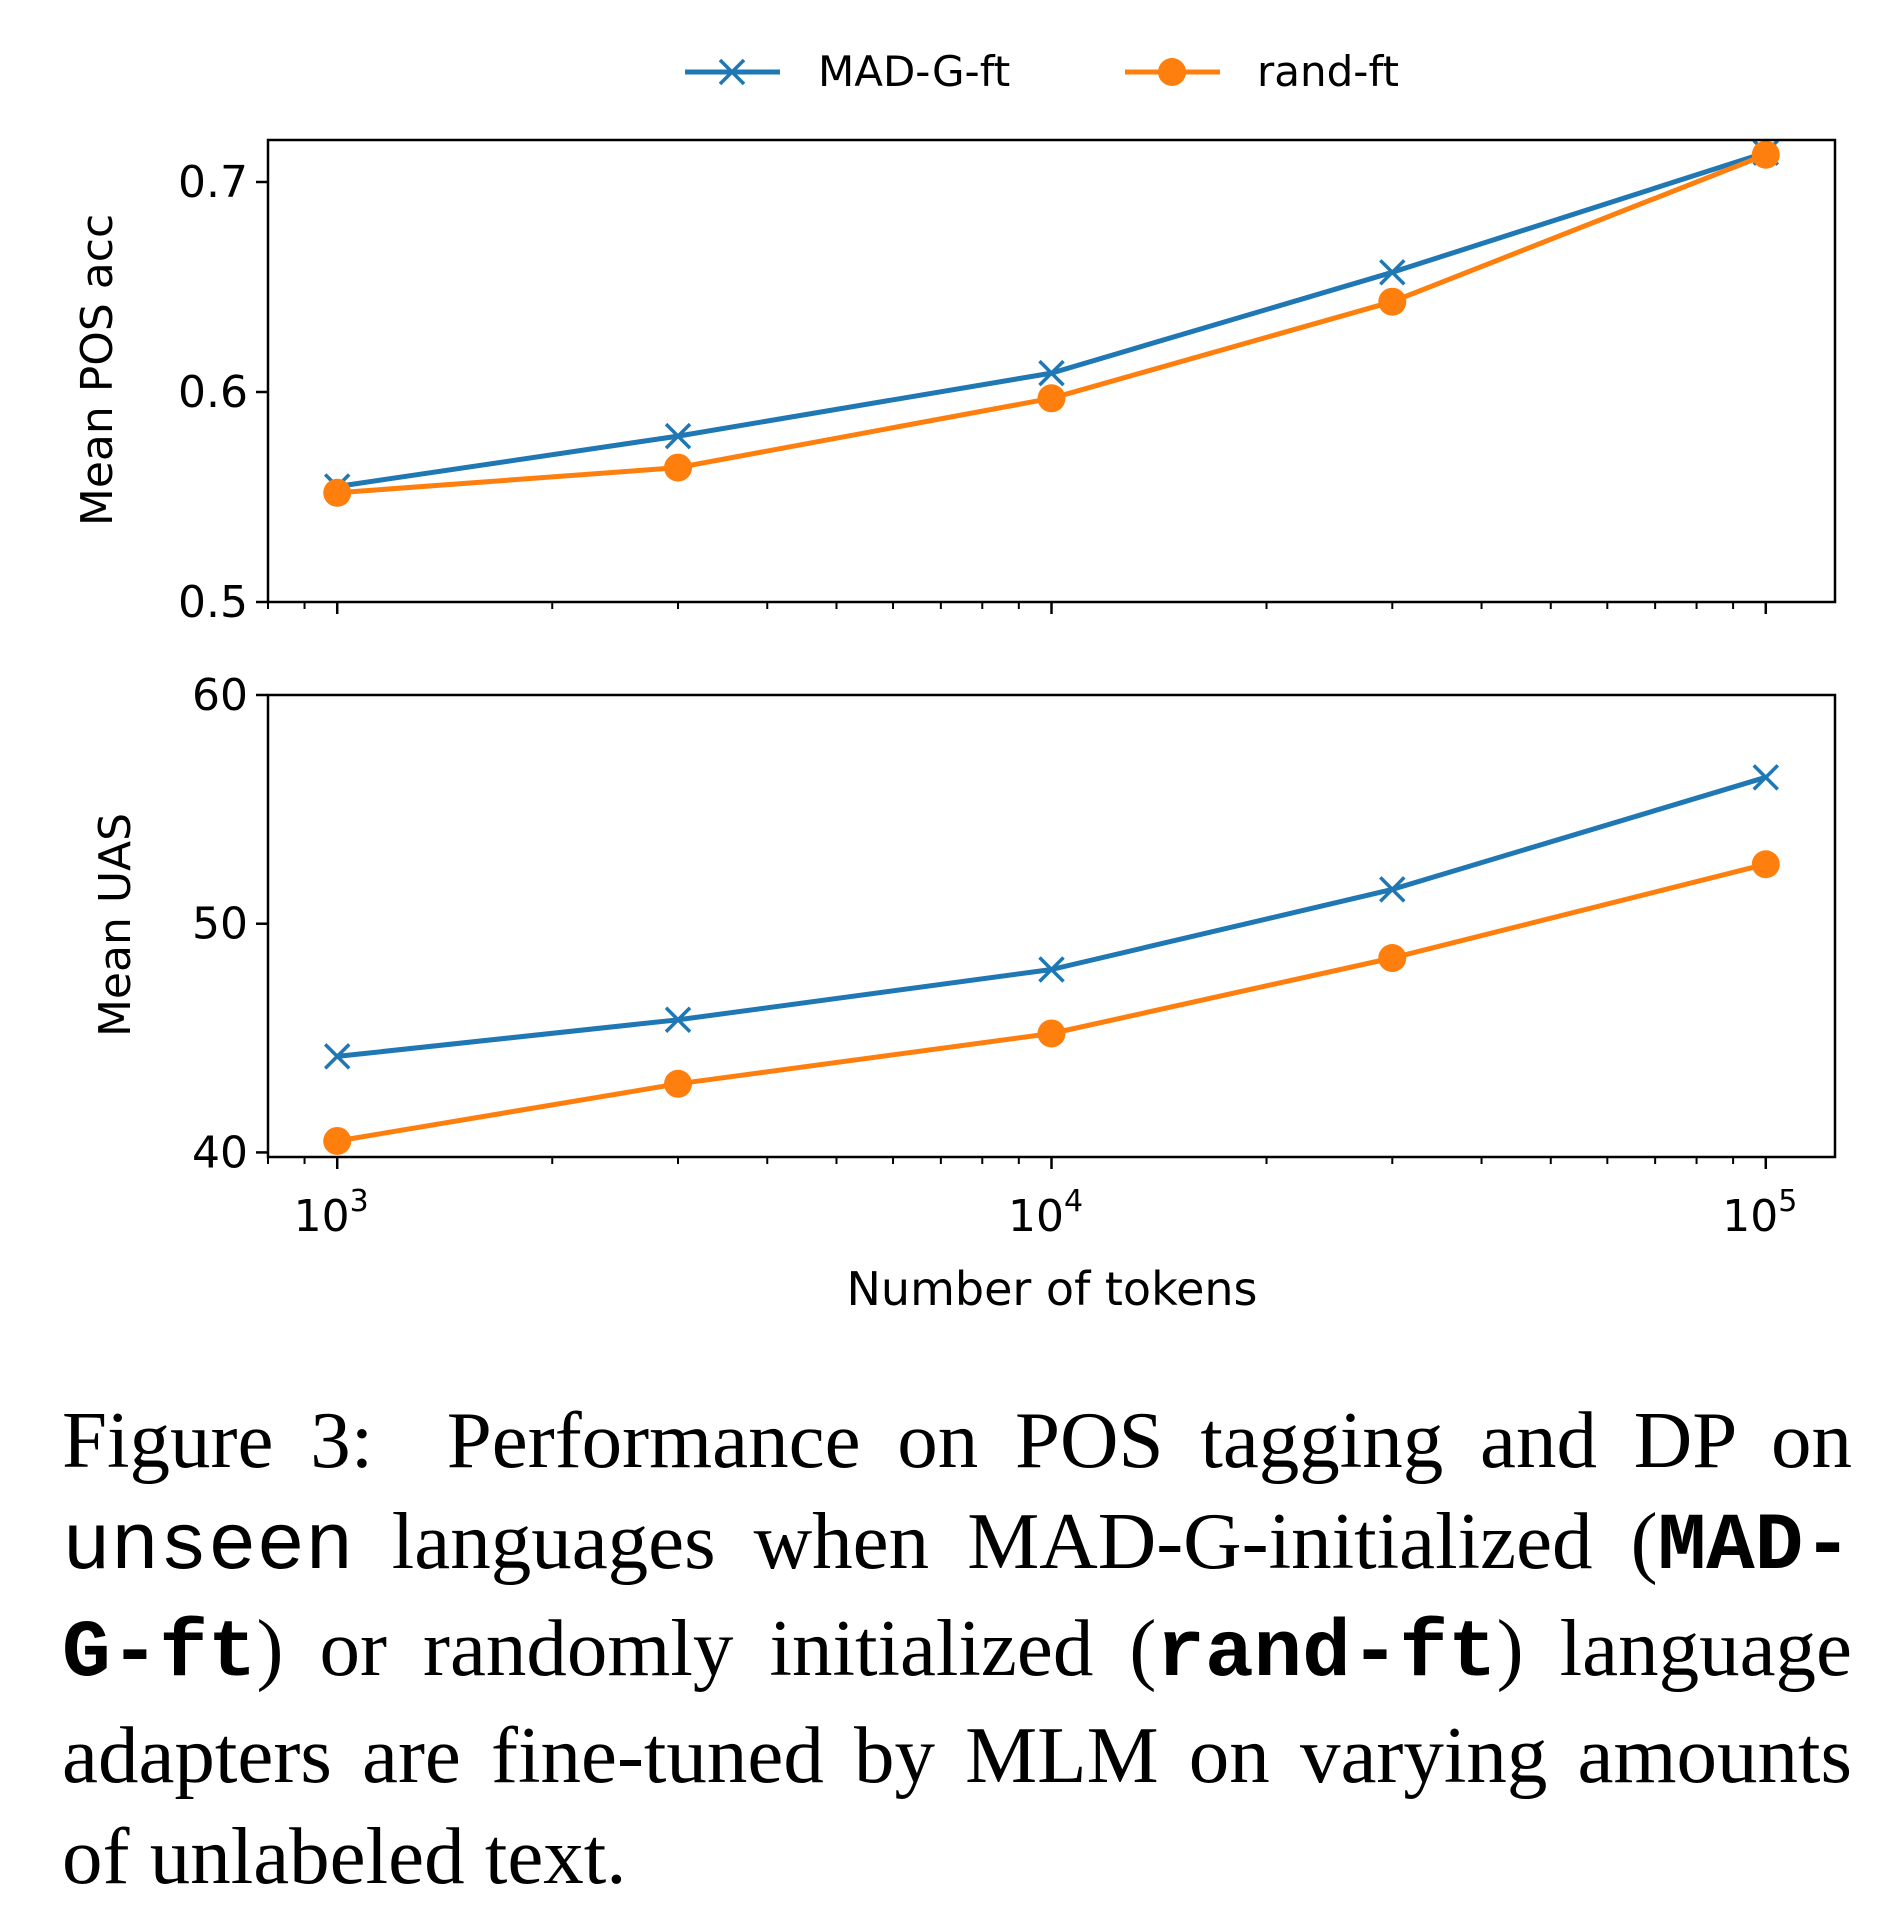 The image size is (1900, 1907). Describe the element at coordinates (1051, 319) in the screenshot. I see `pos-series-line-madg` at that location.